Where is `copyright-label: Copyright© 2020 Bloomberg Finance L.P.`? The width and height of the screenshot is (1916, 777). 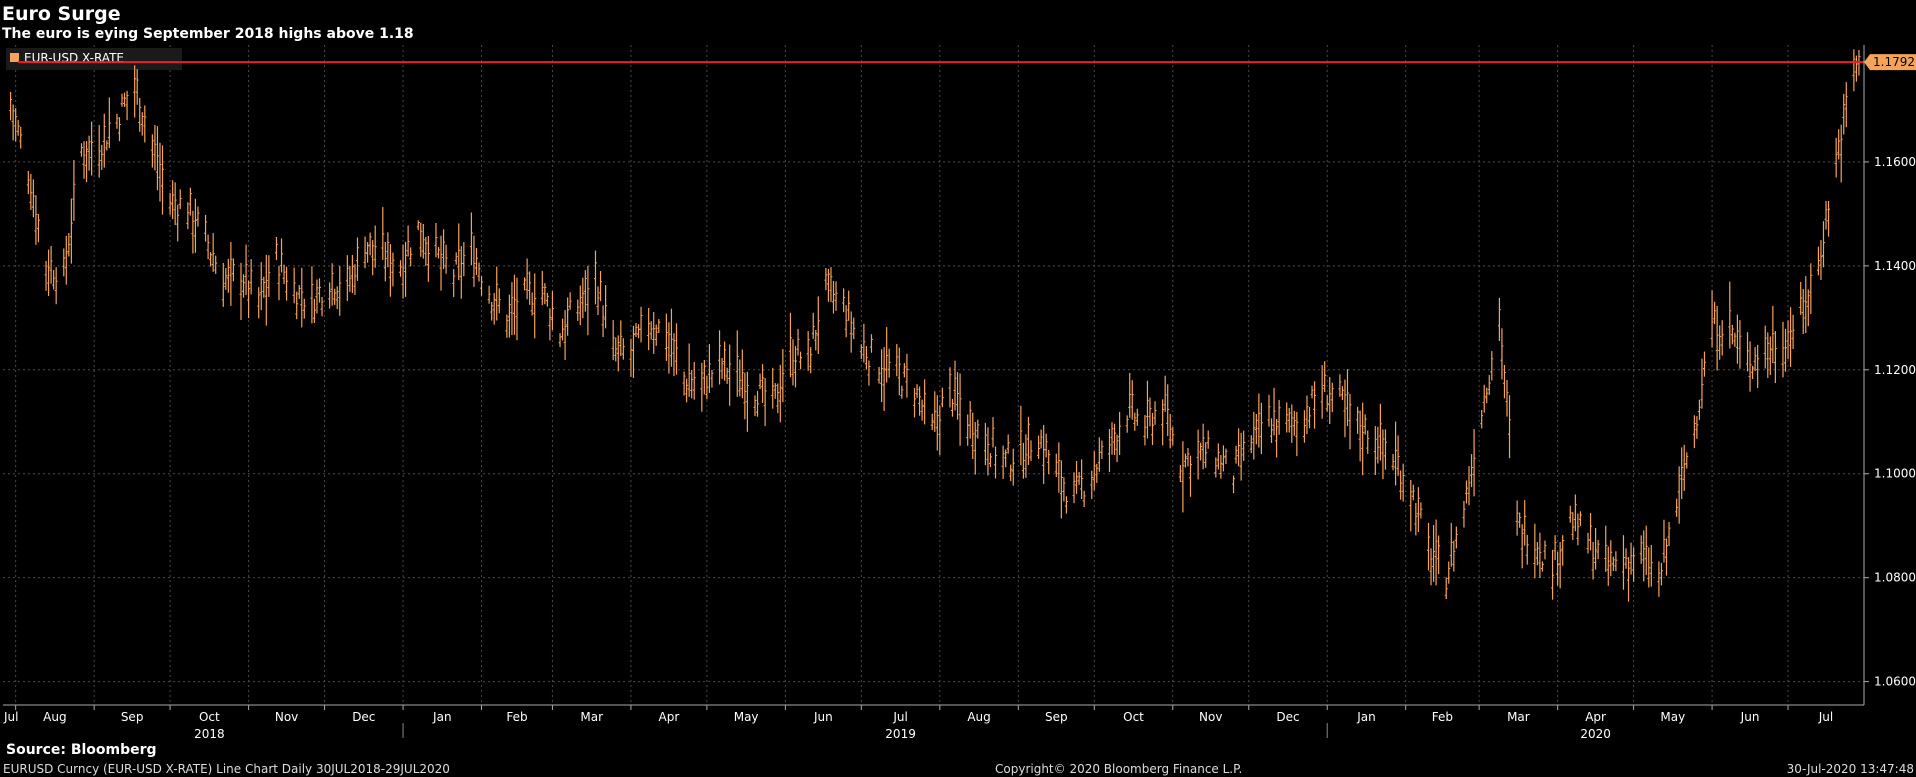
copyright-label: Copyright© 2020 Bloomberg Finance L.P. is located at coordinates (1119, 769).